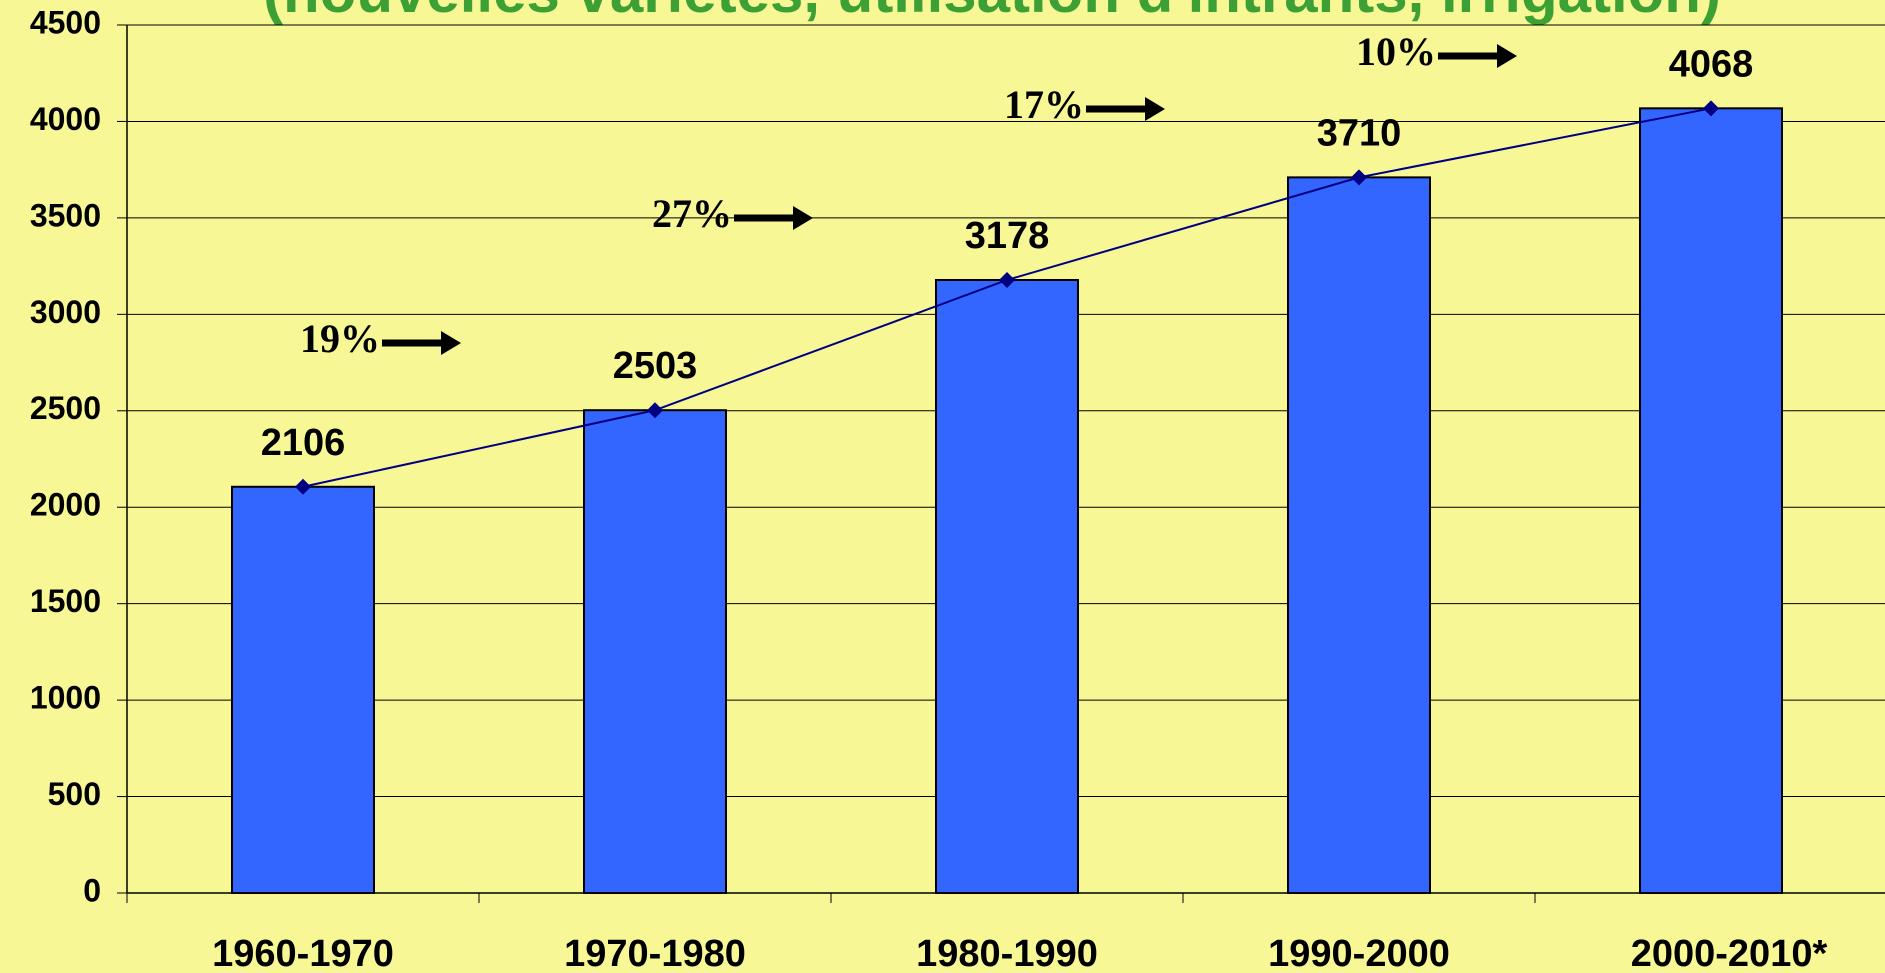  Describe the element at coordinates (1396, 51) in the screenshot. I see `annotation: 10%` at that location.